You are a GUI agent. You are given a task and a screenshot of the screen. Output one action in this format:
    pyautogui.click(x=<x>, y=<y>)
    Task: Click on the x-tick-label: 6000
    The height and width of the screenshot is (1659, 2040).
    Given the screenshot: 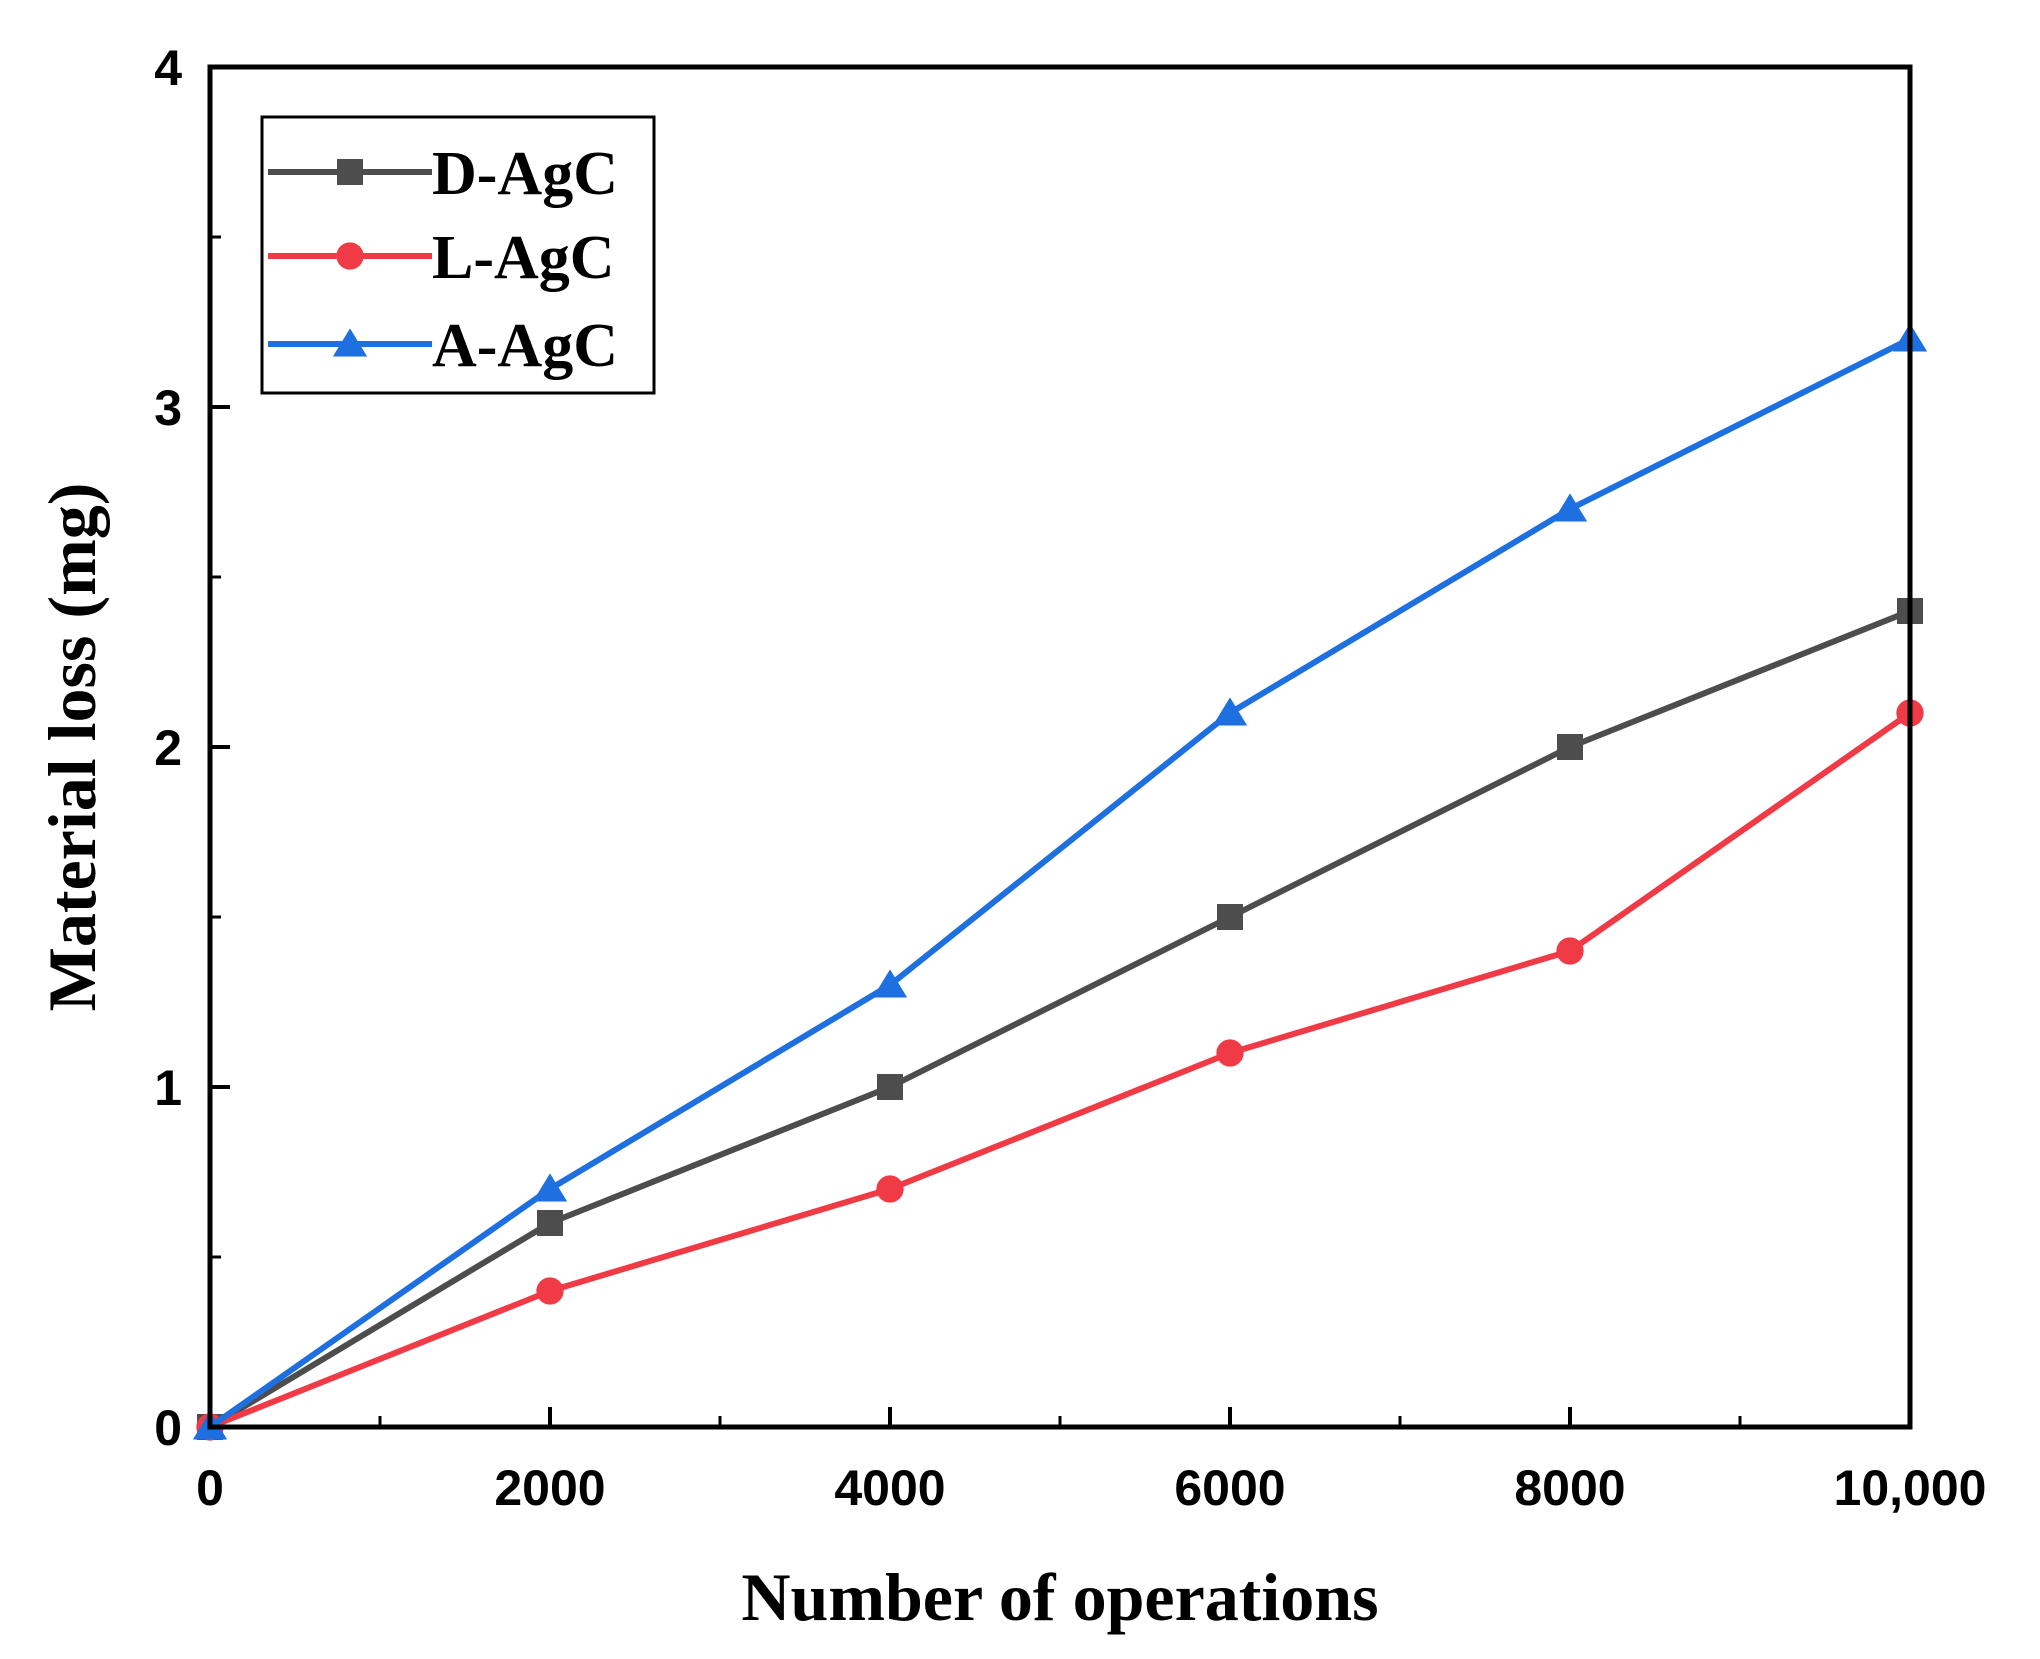 What is the action you would take?
    pyautogui.click(x=1229, y=1488)
    